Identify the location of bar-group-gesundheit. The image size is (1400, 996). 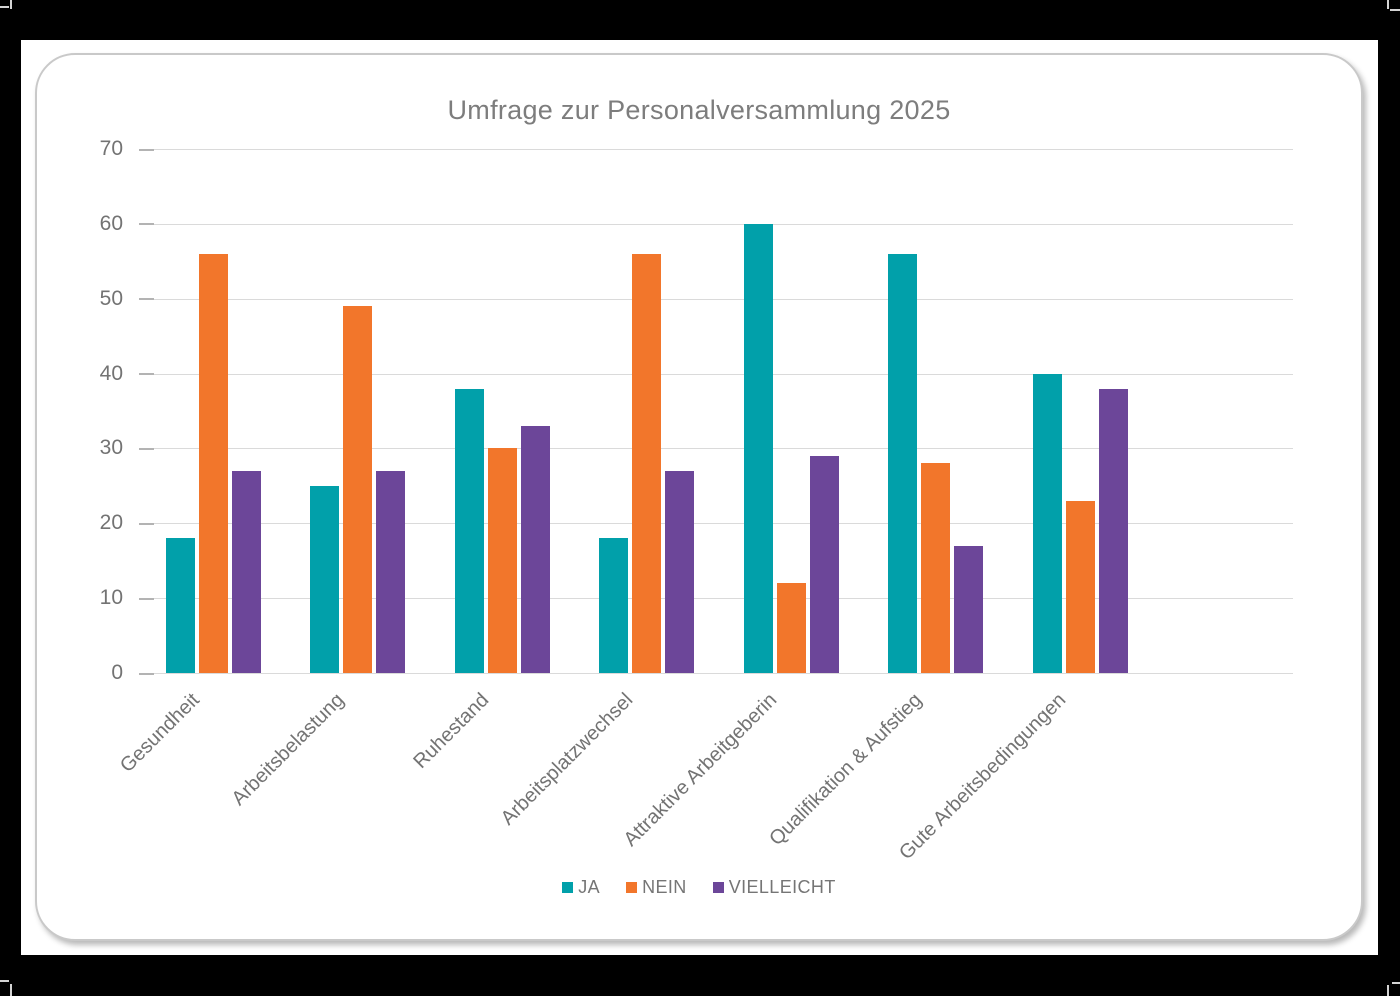
(213, 411).